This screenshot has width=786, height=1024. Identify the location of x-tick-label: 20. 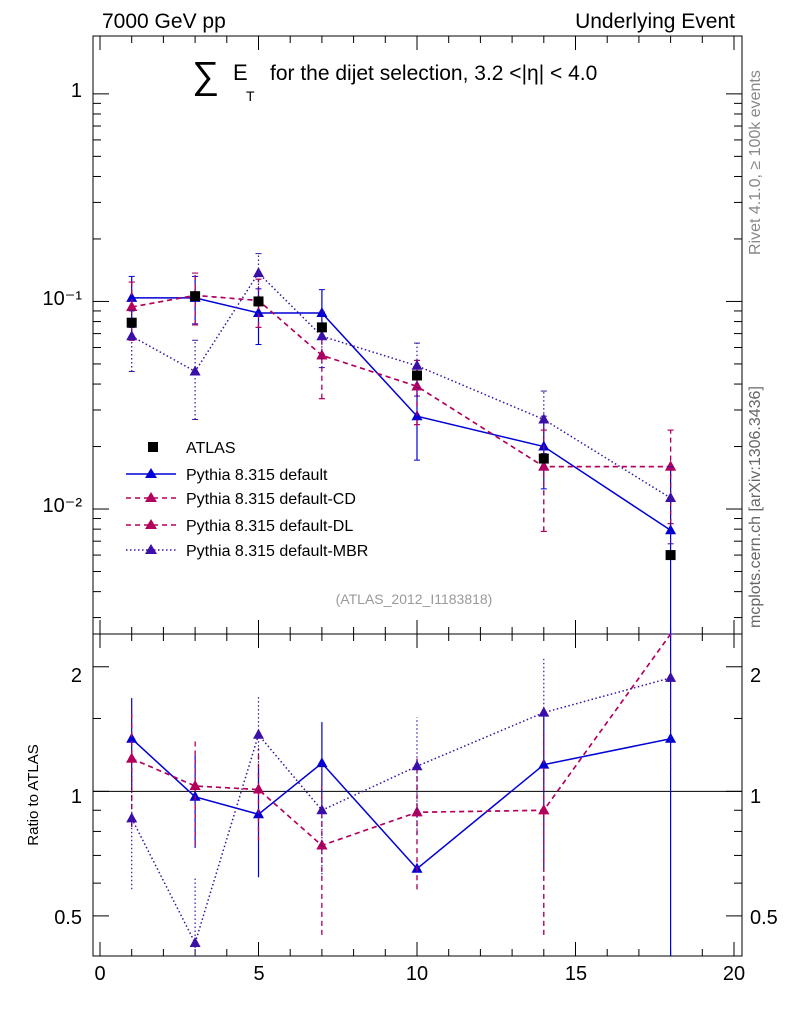
(734, 974).